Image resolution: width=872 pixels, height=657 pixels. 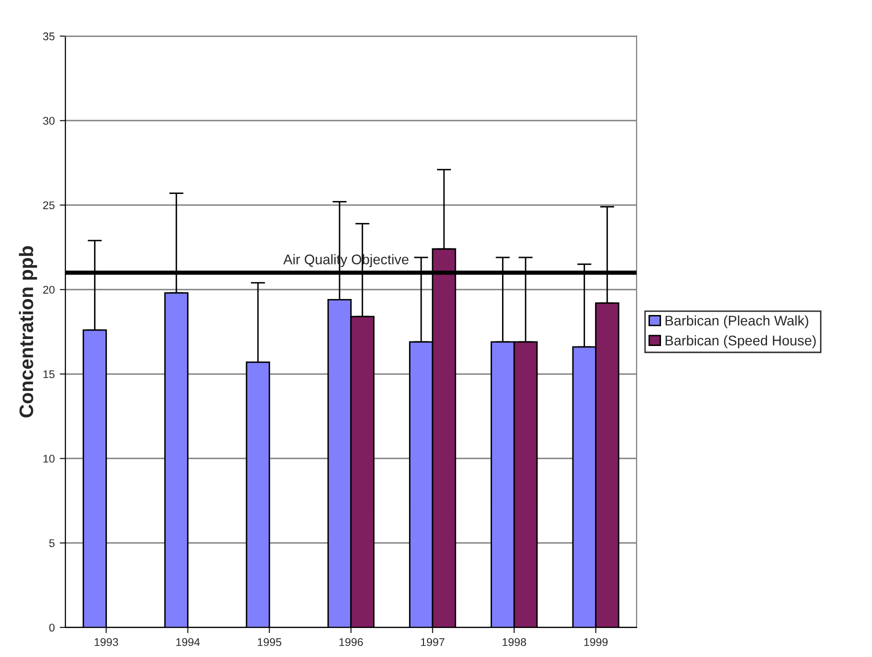 I want to click on y-tick-label: 10, so click(x=49, y=458).